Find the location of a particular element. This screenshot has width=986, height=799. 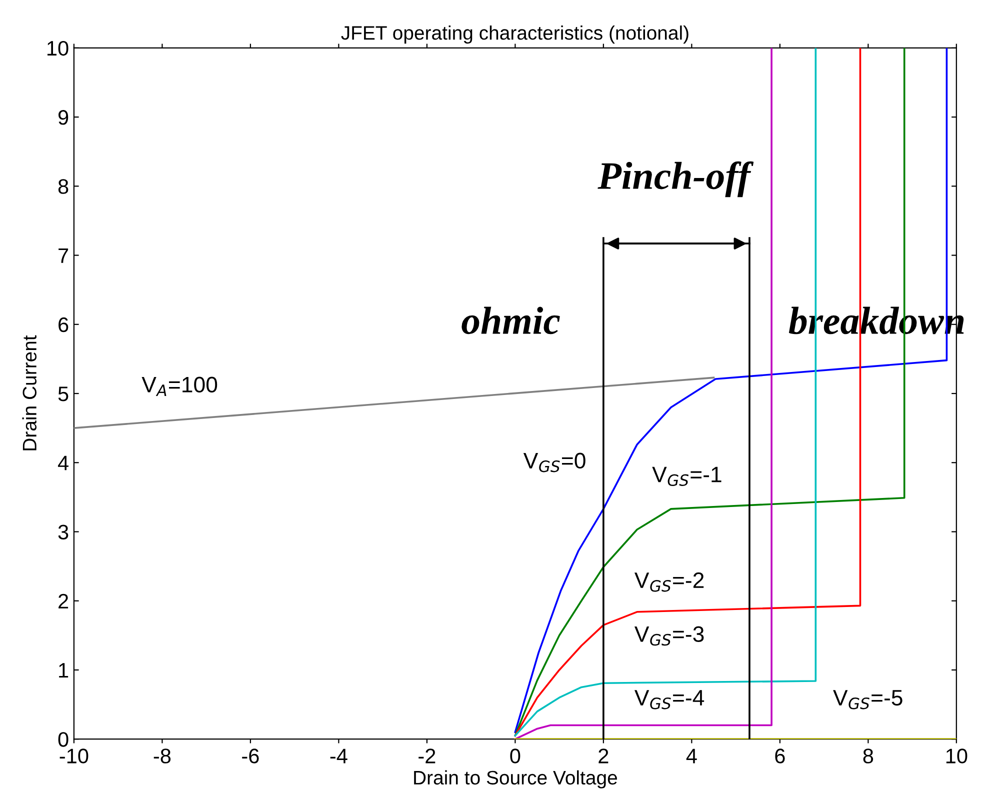

x-tick-label: -2 is located at coordinates (427, 756).